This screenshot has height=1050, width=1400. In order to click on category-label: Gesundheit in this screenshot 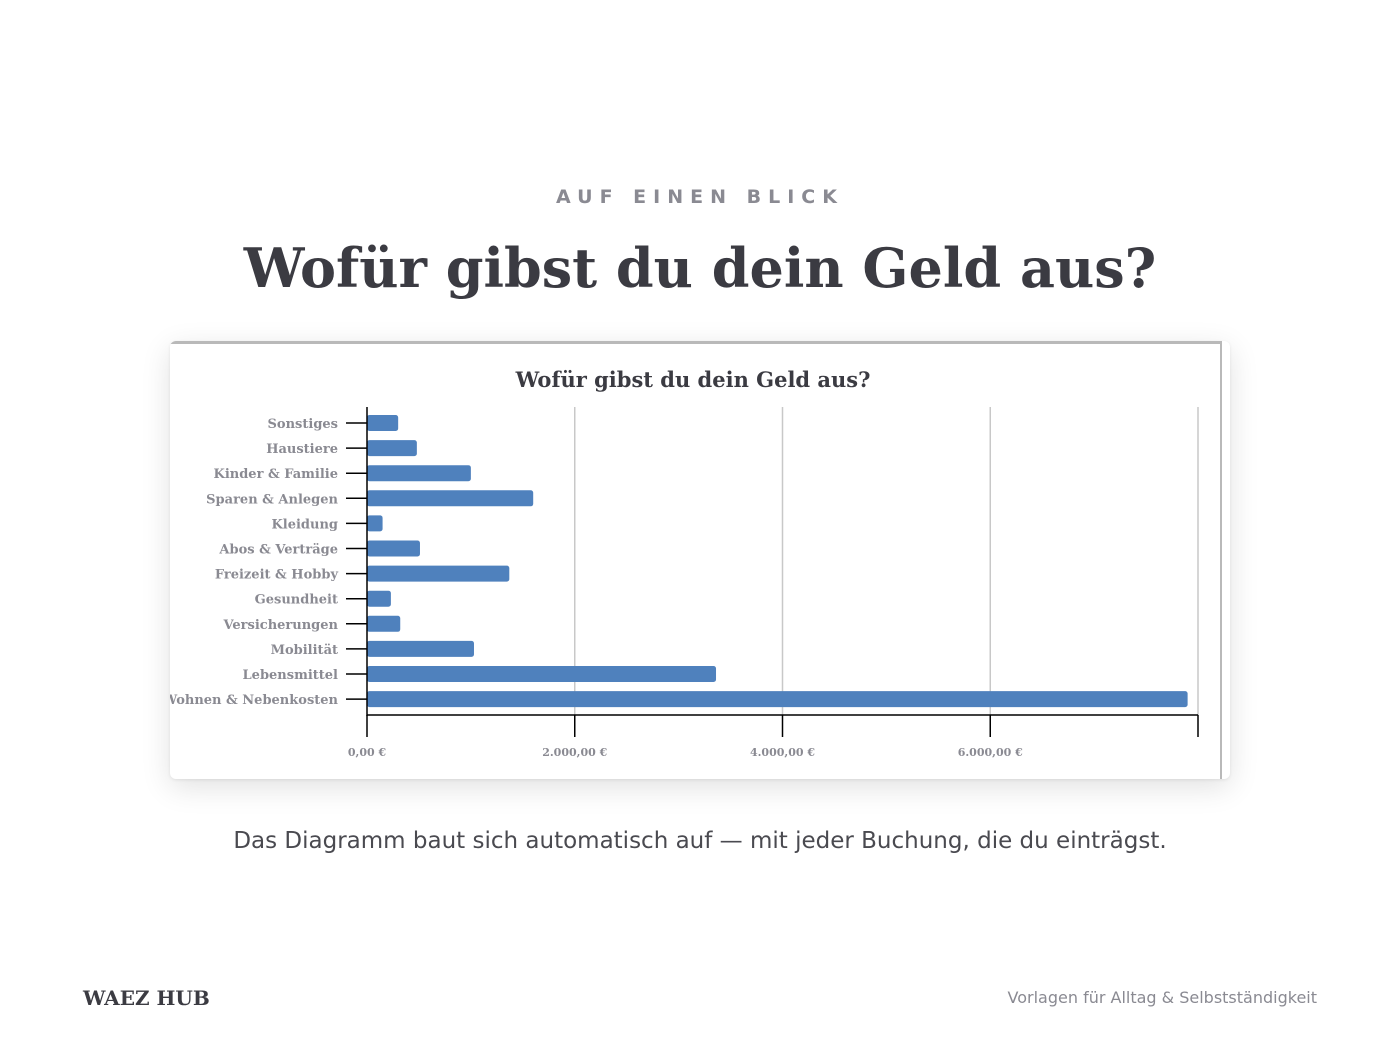, I will do `click(296, 600)`.